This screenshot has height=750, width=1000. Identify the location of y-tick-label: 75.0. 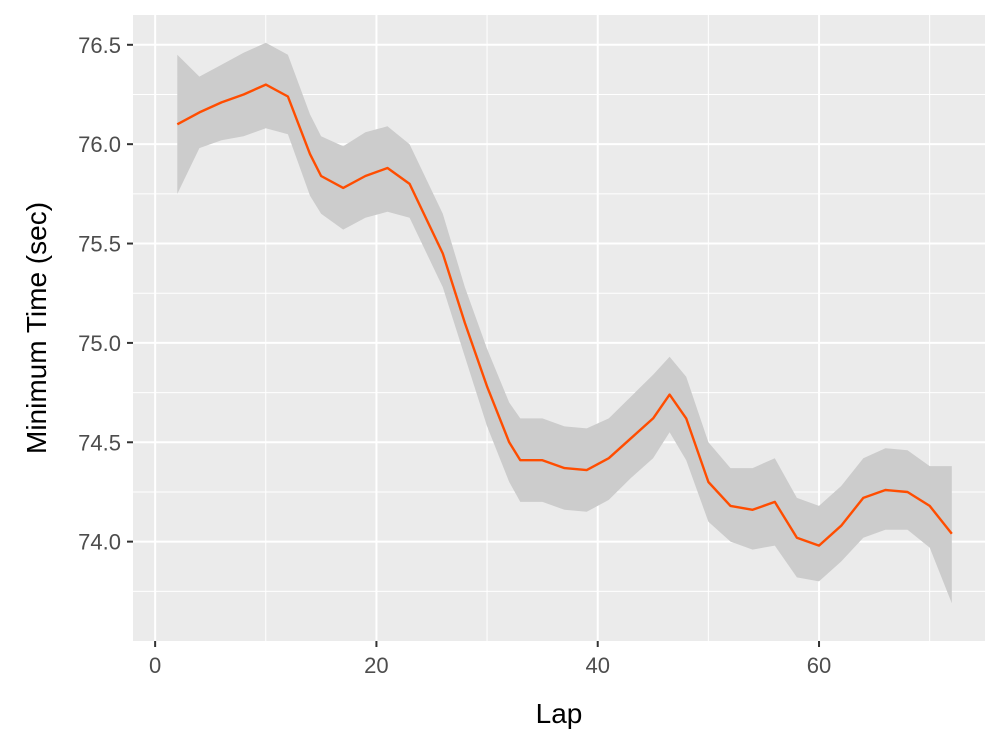
(99, 343).